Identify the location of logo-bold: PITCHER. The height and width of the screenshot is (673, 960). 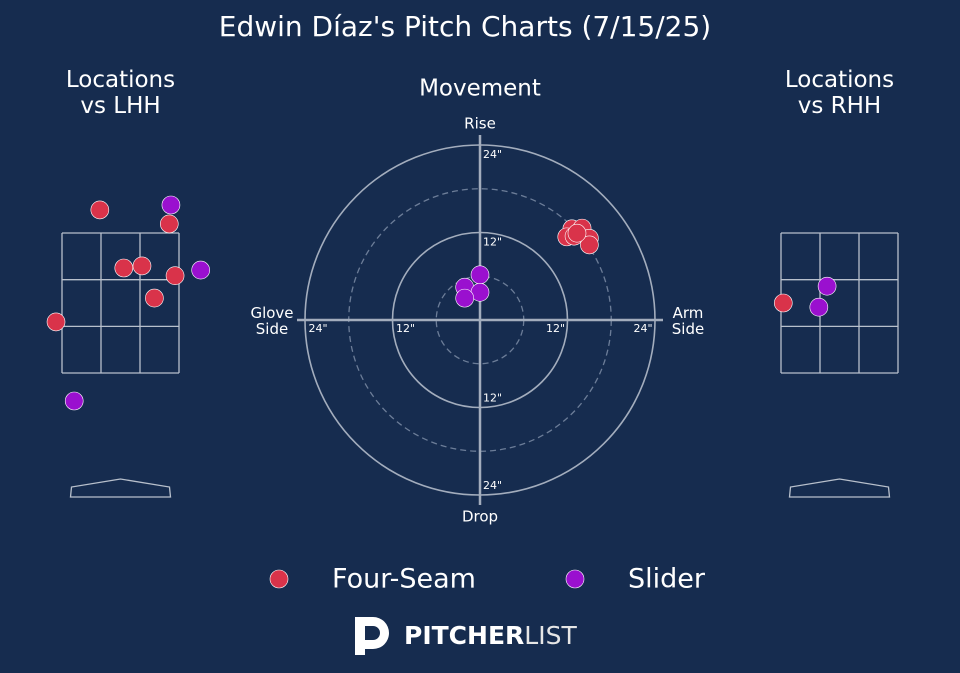
(464, 635).